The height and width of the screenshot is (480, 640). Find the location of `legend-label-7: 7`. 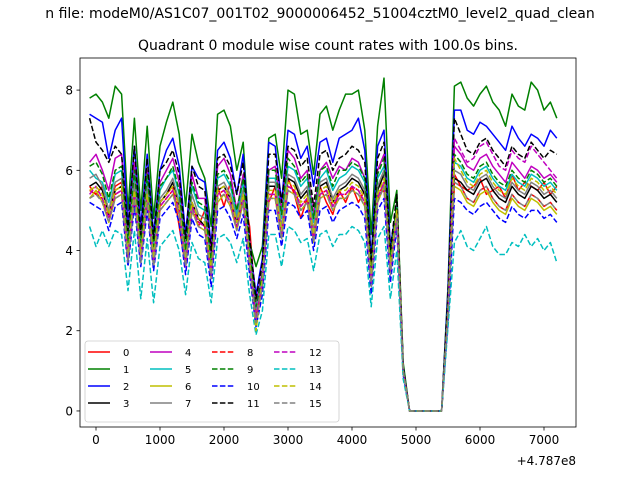

legend-label-7: 7 is located at coordinates (188, 404).